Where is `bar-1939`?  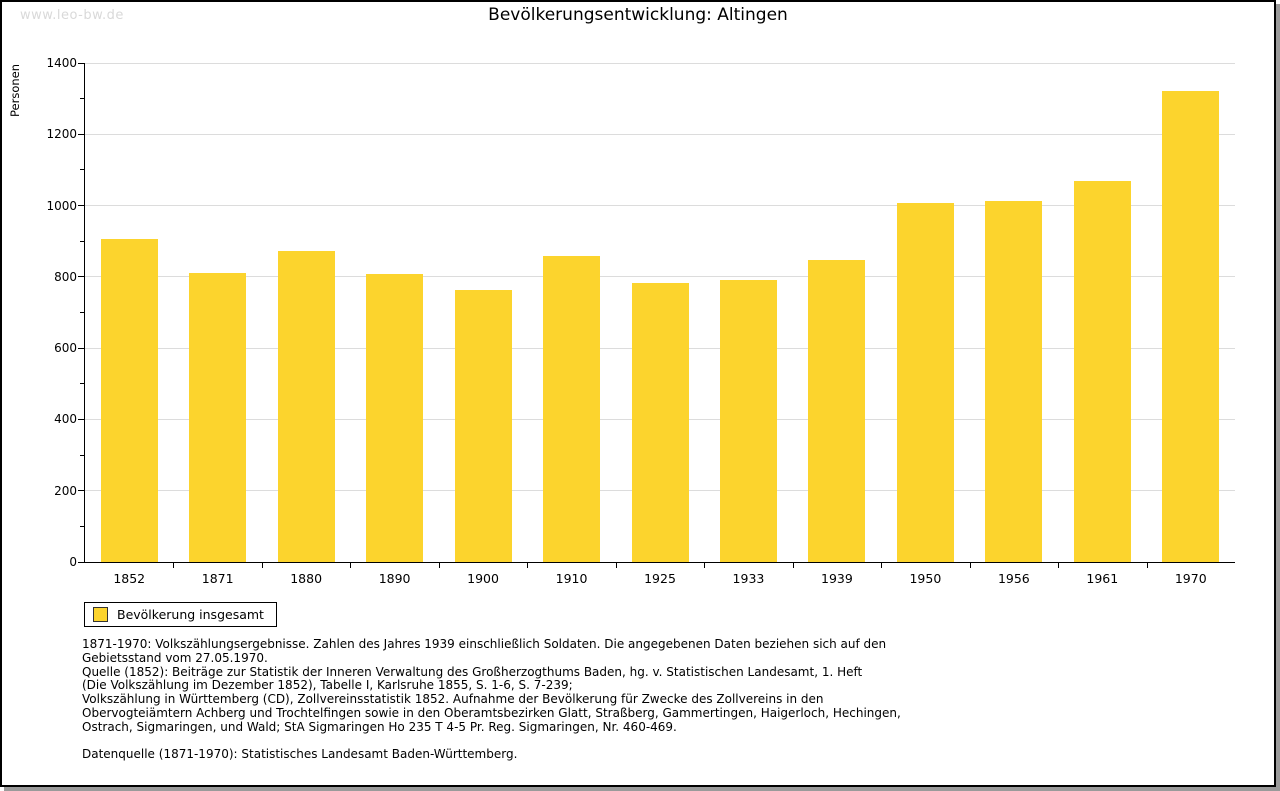
bar-1939 is located at coordinates (837, 410).